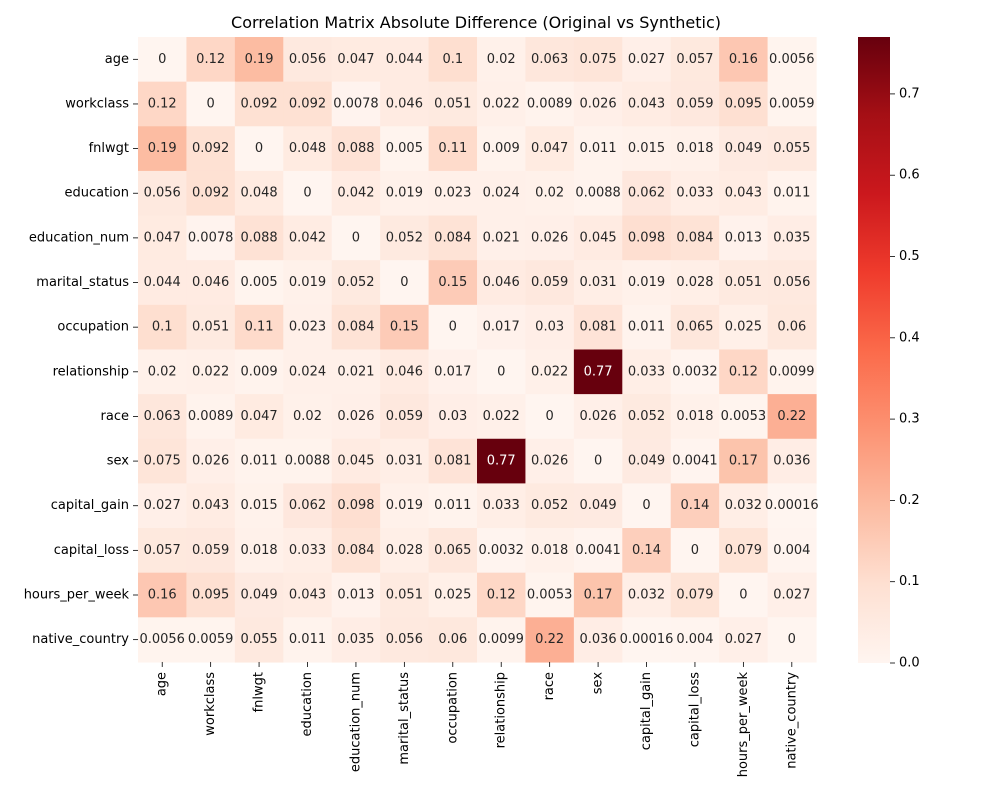  I want to click on cell-annotation: 0.033, so click(307, 550).